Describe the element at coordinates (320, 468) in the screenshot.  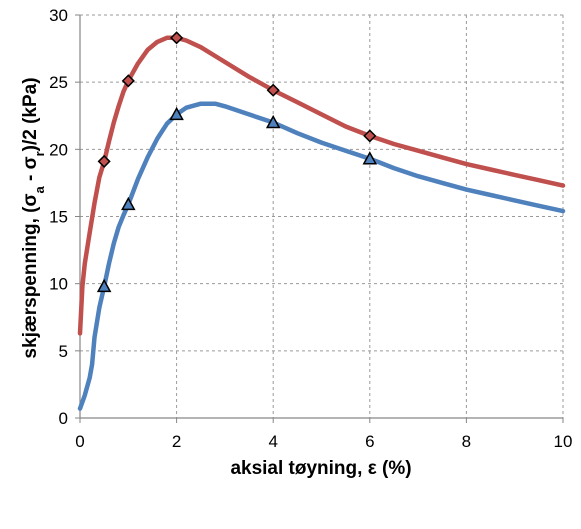
I see `x-axis-title: aksial tøyning, ε (%)` at that location.